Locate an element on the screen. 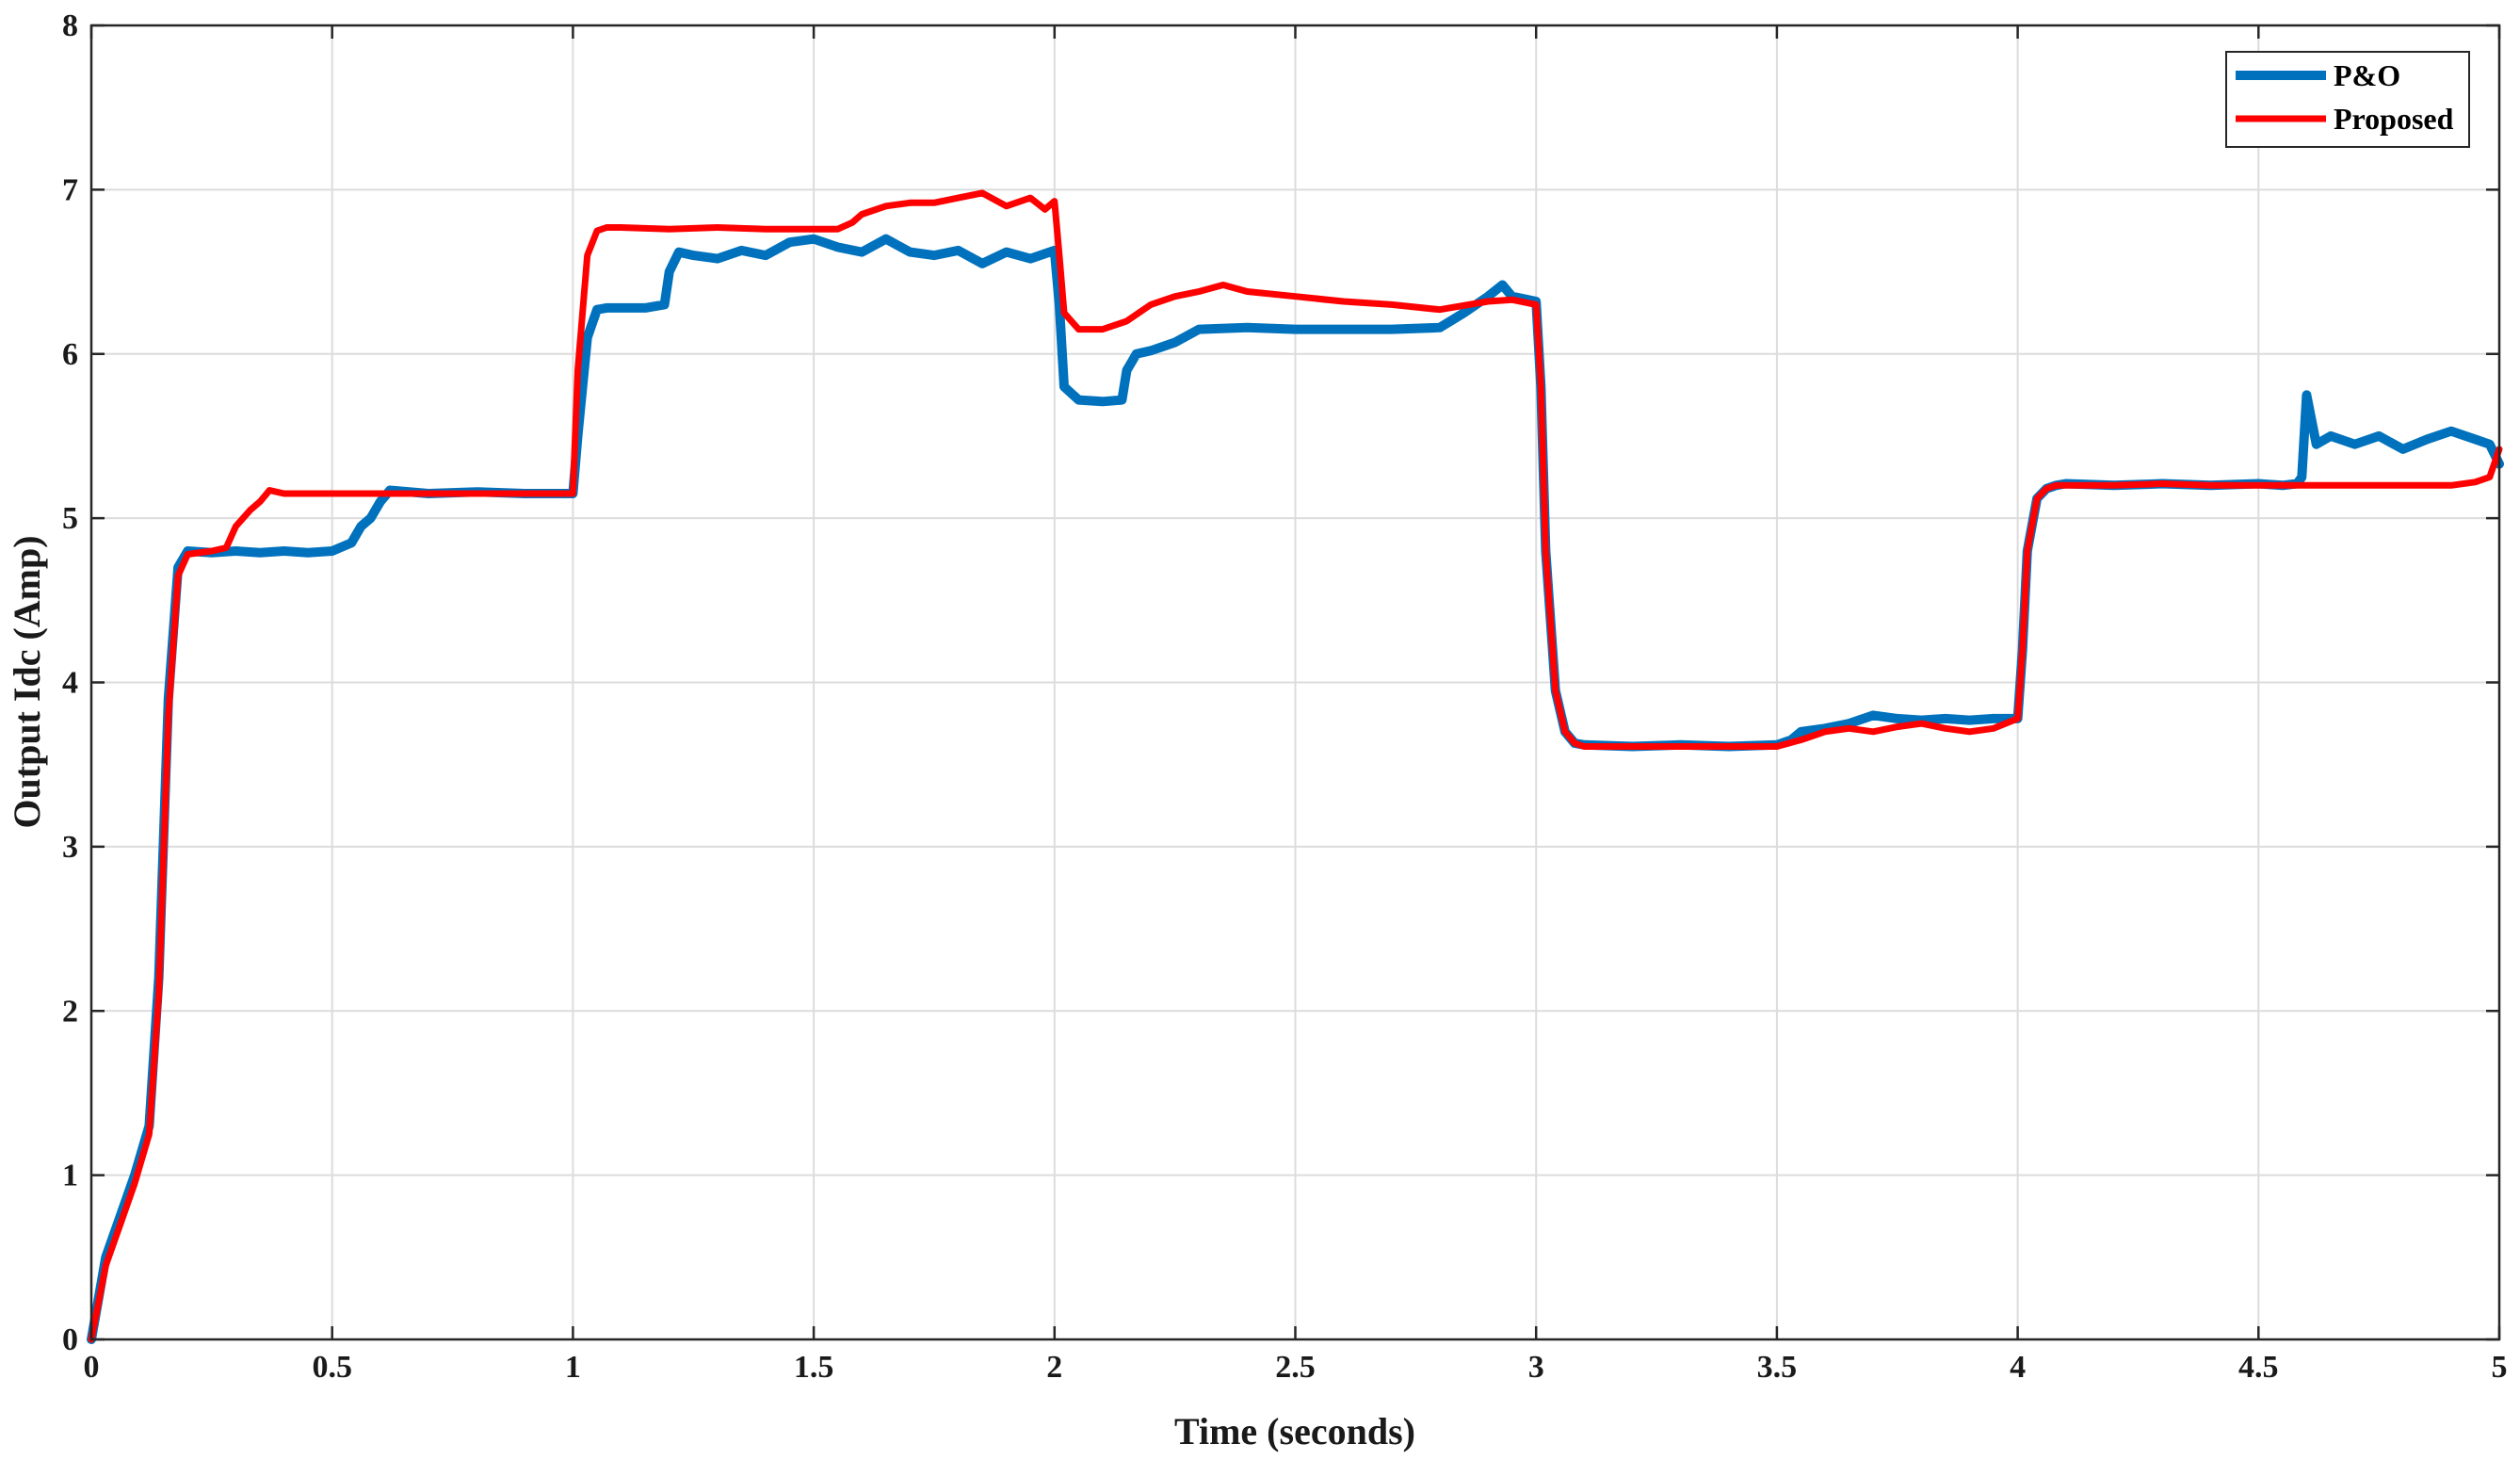 This screenshot has width=2520, height=1460. legend: P&O Proposed is located at coordinates (2347, 99).